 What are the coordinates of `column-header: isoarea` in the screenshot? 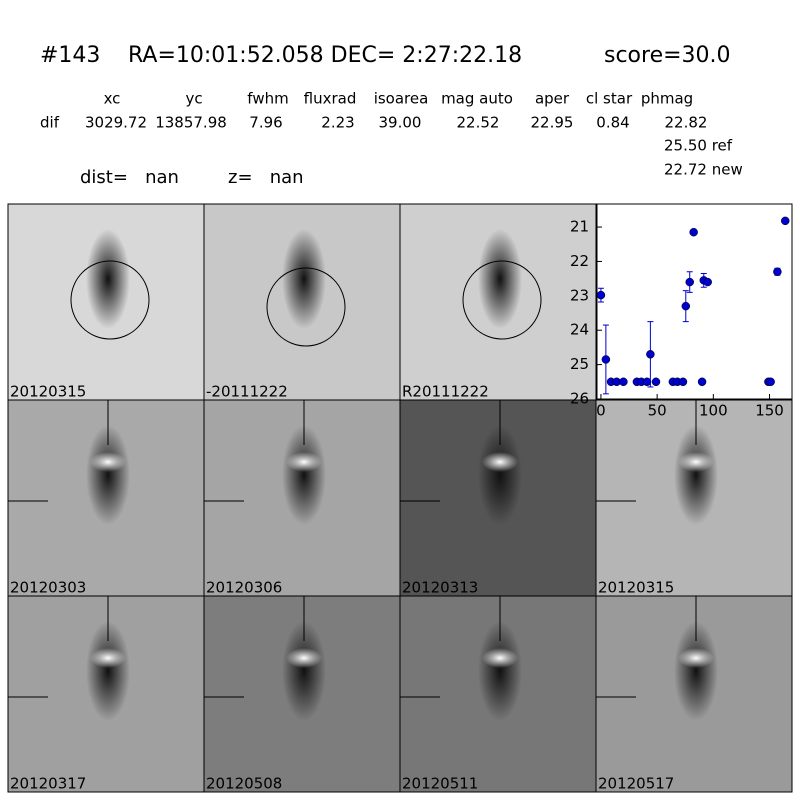 It's located at (401, 99).